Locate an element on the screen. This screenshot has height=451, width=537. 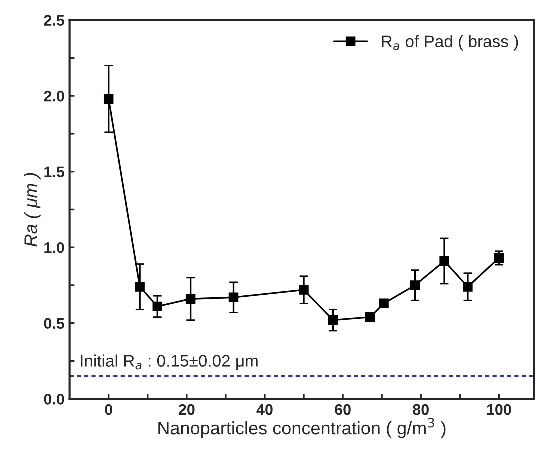
y-tick-label: 0.0 is located at coordinates (54, 399).